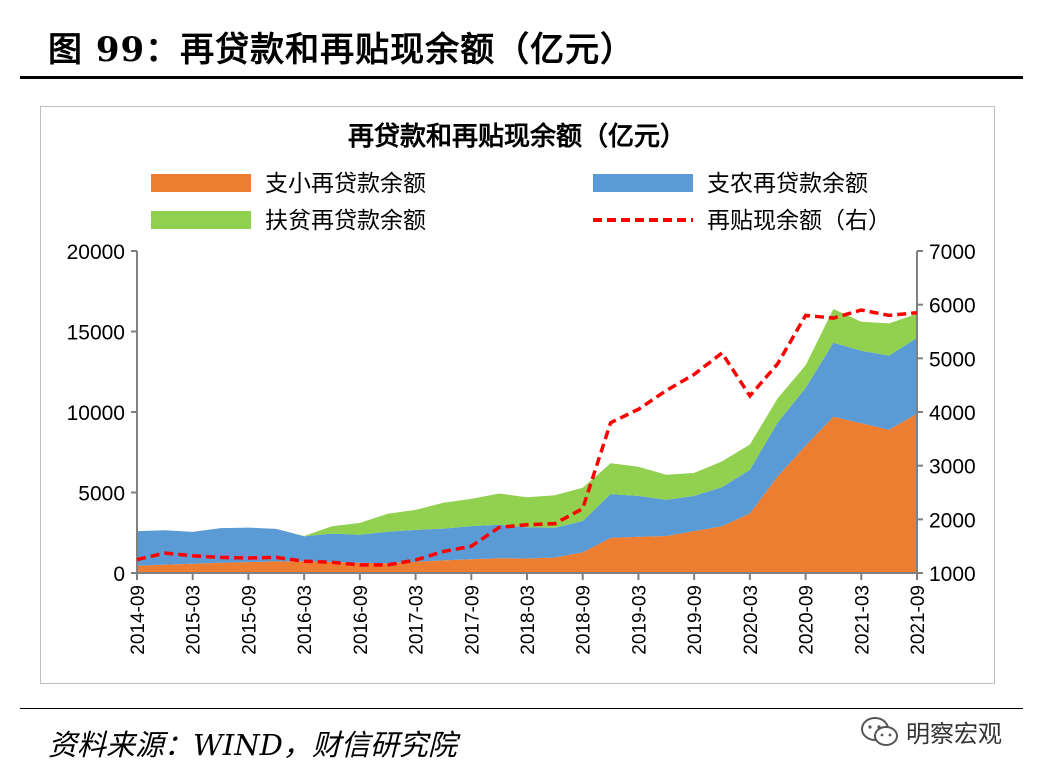 The width and height of the screenshot is (1049, 777). Describe the element at coordinates (584, 620) in the screenshot. I see `x-tick-label: 2018-09` at that location.